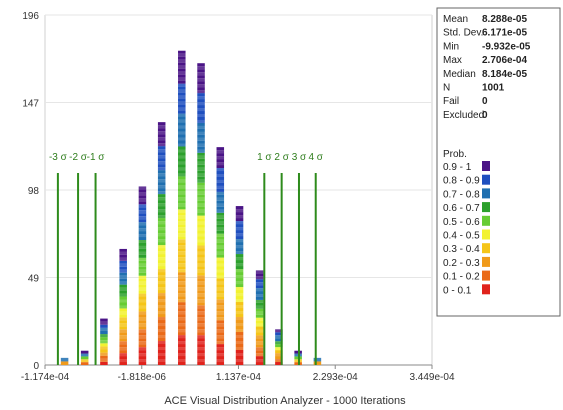  Describe the element at coordinates (451, 101) in the screenshot. I see `stat-label: Fail` at that location.